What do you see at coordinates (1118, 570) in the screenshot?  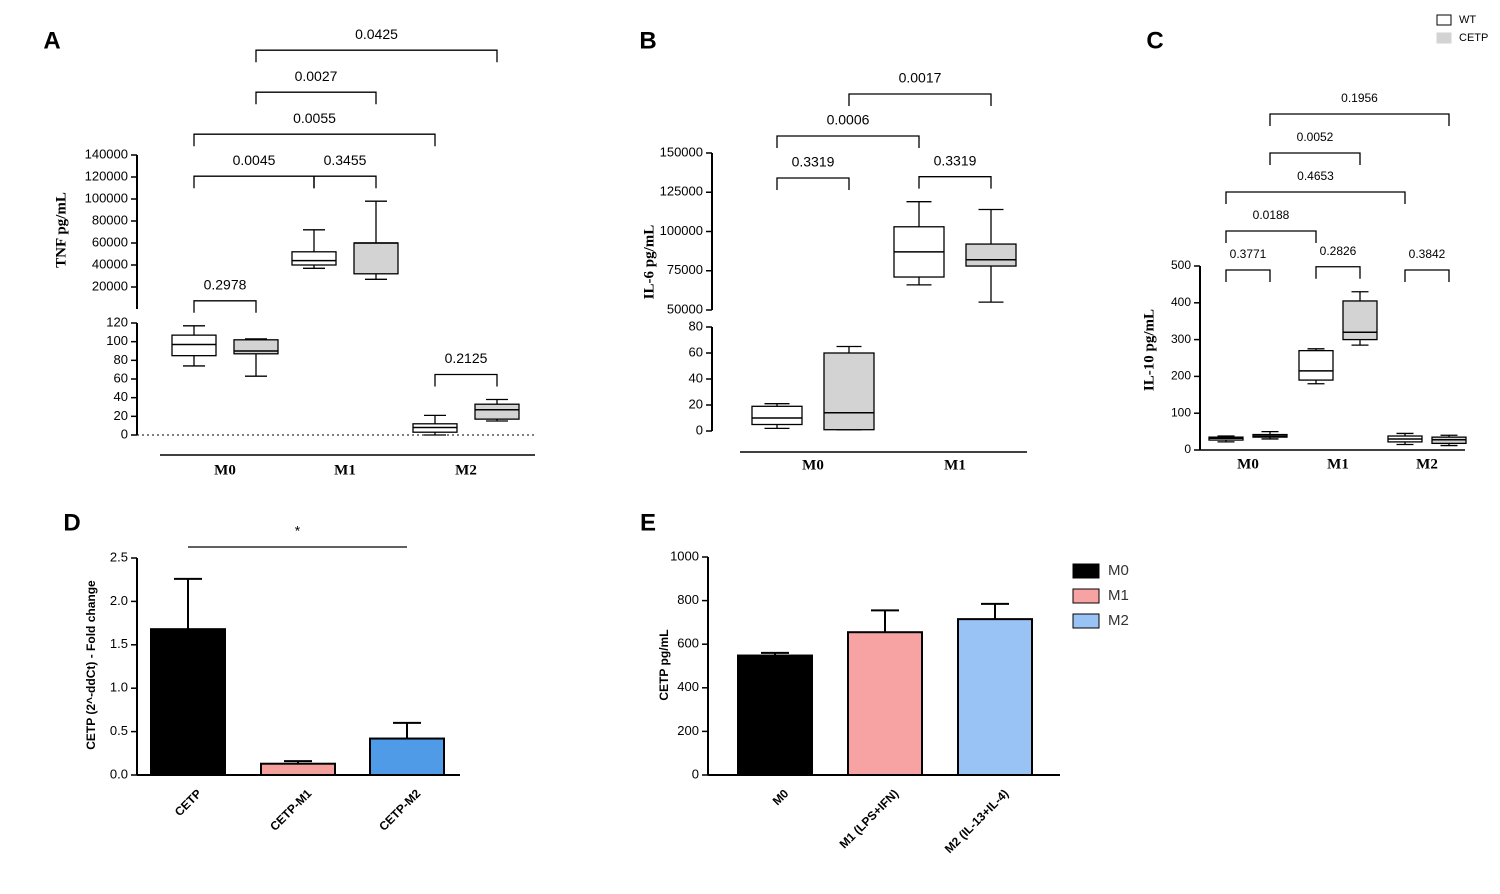 I see `legend-label: M0` at bounding box center [1118, 570].